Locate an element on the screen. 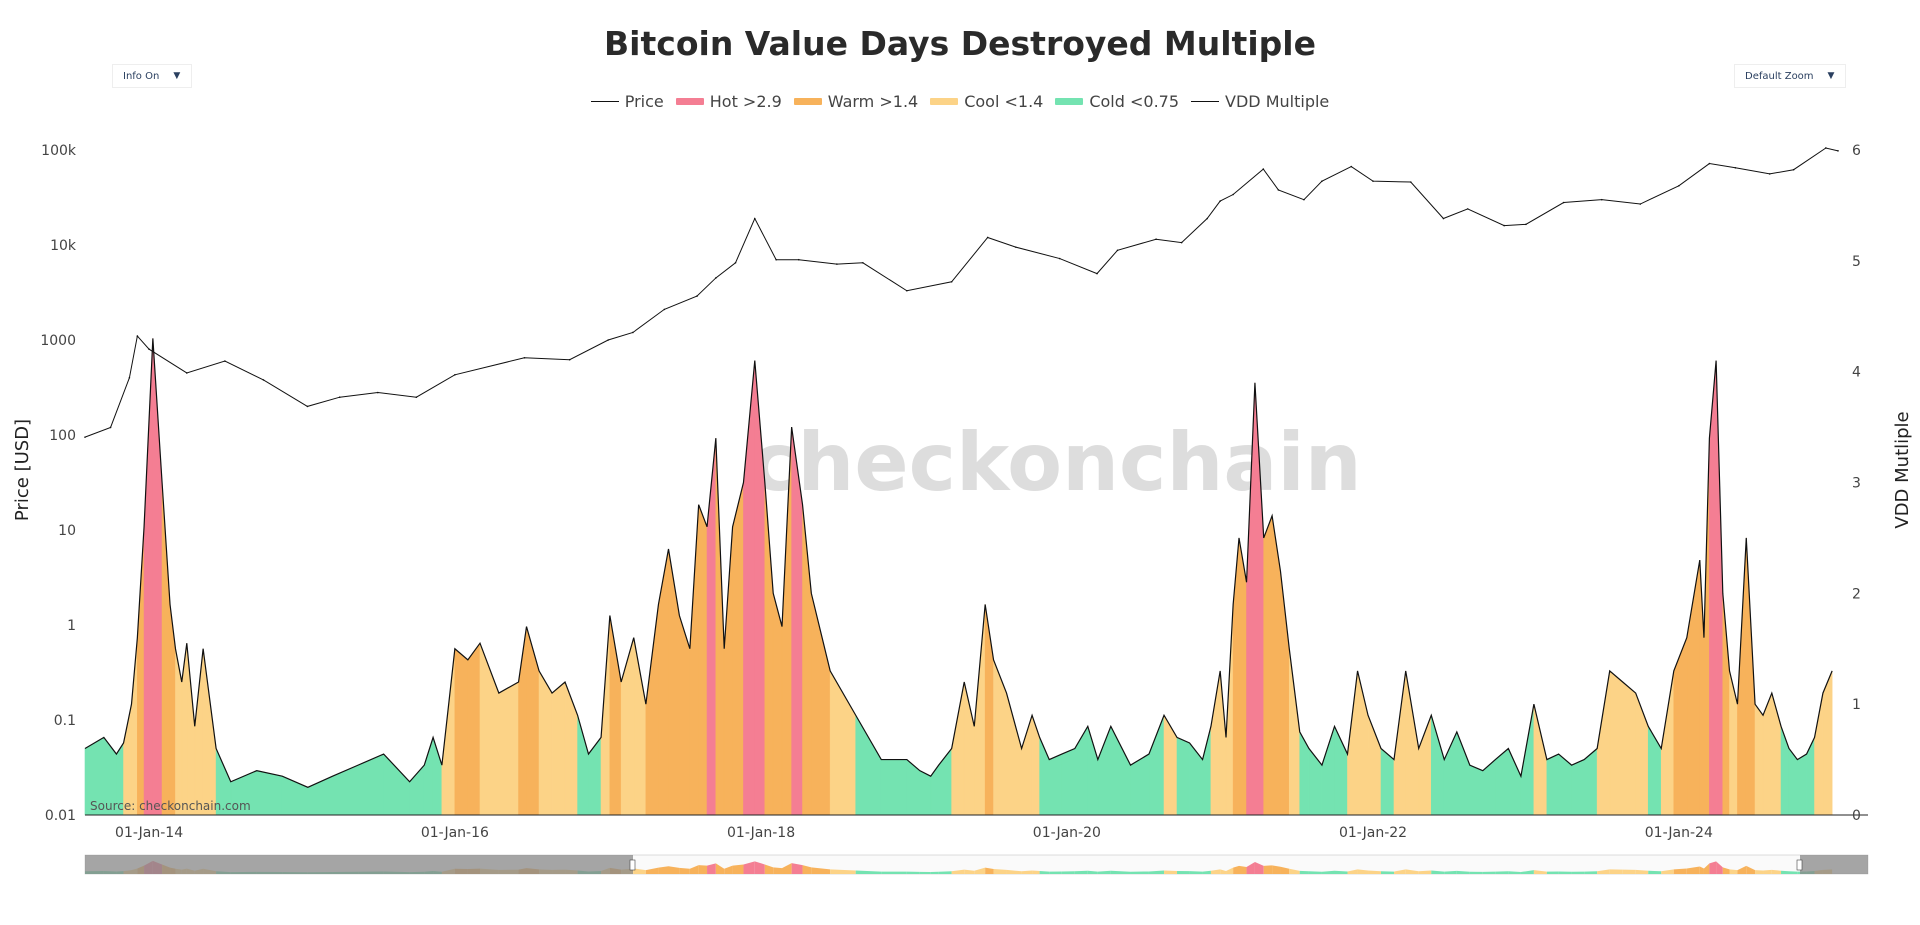 This screenshot has height=925, width=1920. y-left-tick-label-1: 0.1 is located at coordinates (65, 721).